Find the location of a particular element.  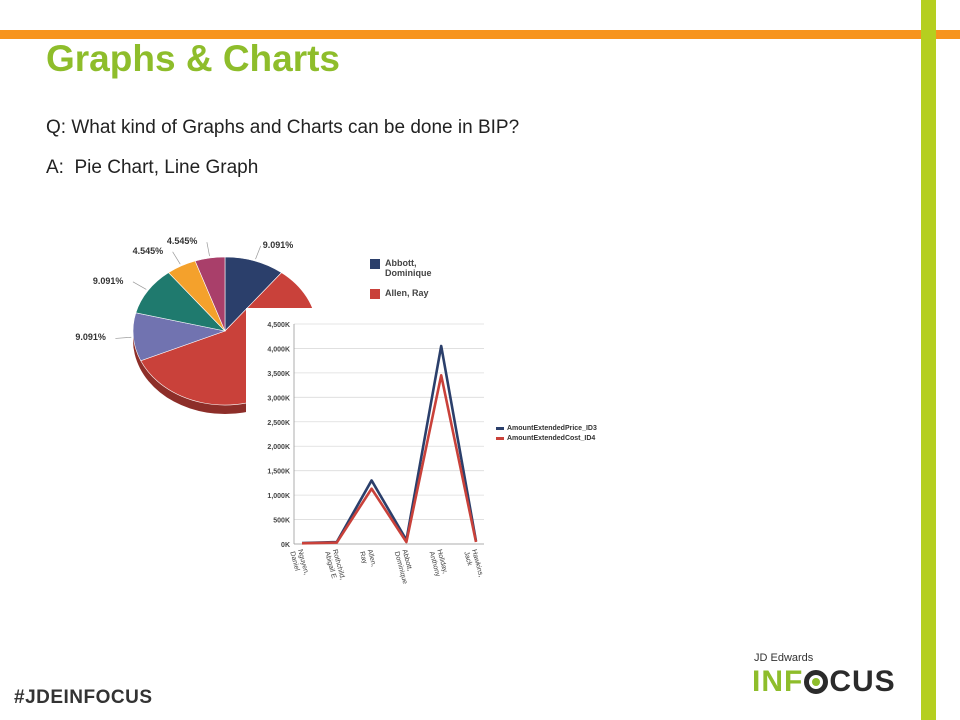

right-accent-bar is located at coordinates (928, 360).